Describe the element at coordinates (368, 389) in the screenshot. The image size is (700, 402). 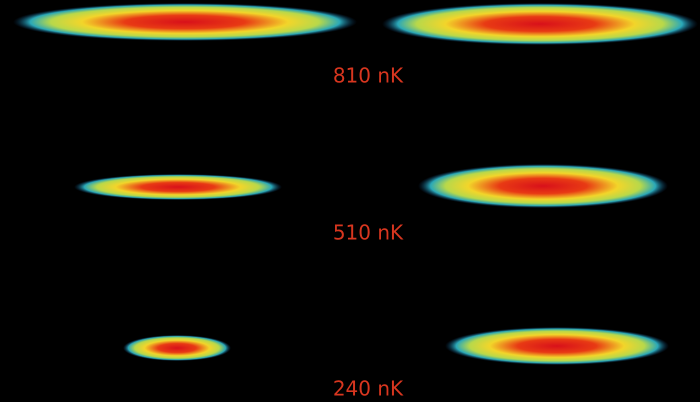
I see `temperature-label: 240 nK` at that location.